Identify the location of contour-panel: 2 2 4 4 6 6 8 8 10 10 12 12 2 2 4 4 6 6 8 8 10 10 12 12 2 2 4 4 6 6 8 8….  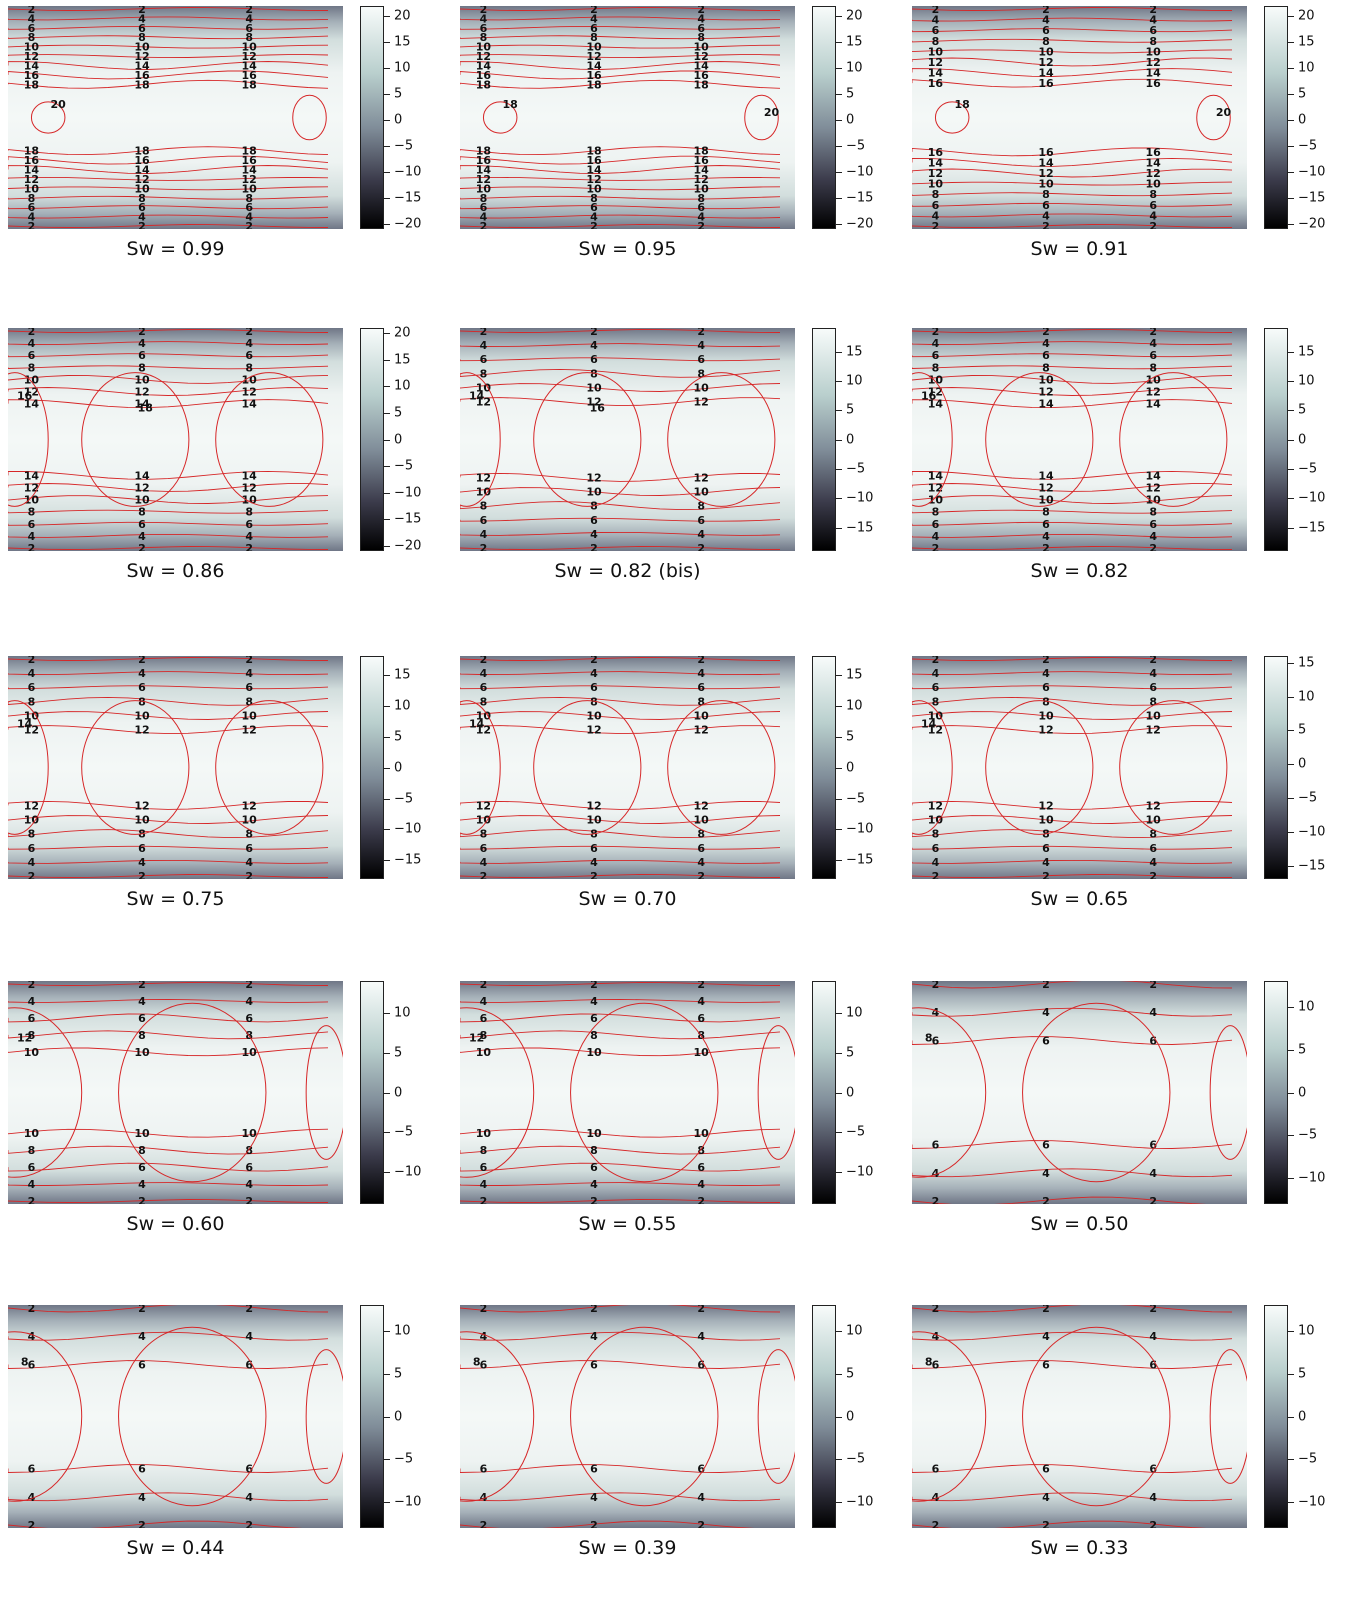
(210, 800).